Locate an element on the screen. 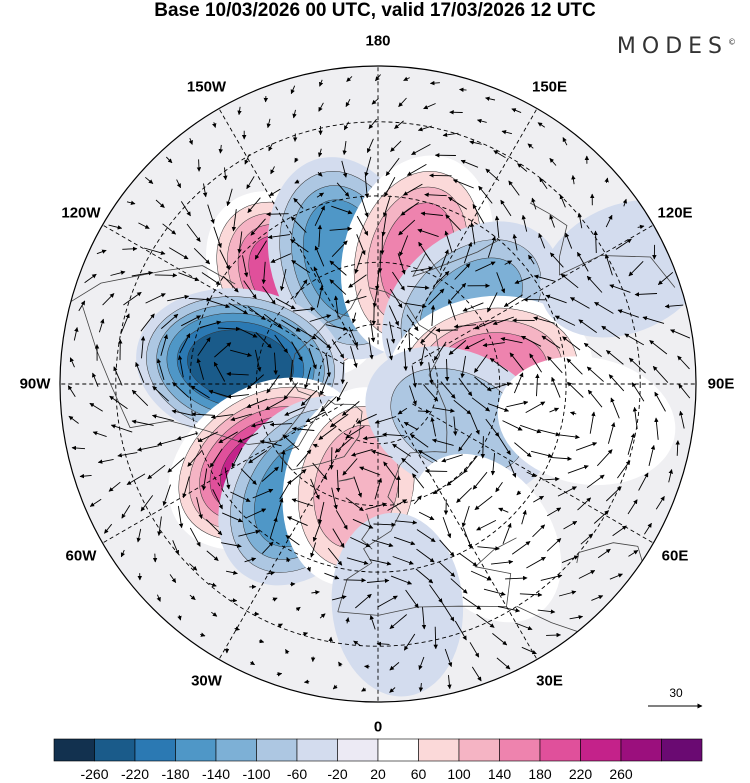 Image resolution: width=750 pixels, height=783 pixels. latitude-circle is located at coordinates (378, 384).